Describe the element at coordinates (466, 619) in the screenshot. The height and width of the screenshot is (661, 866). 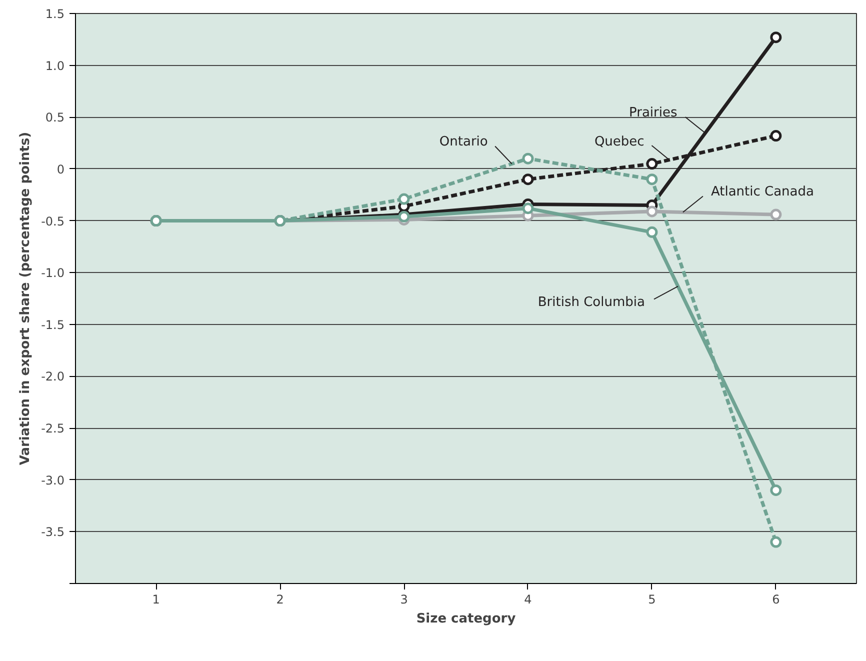
I see `x-axis-title: Size category` at that location.